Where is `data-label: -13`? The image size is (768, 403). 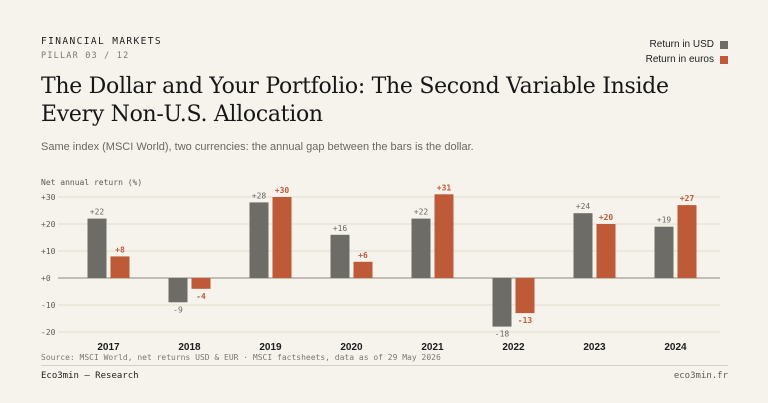
data-label: -13 is located at coordinates (525, 320).